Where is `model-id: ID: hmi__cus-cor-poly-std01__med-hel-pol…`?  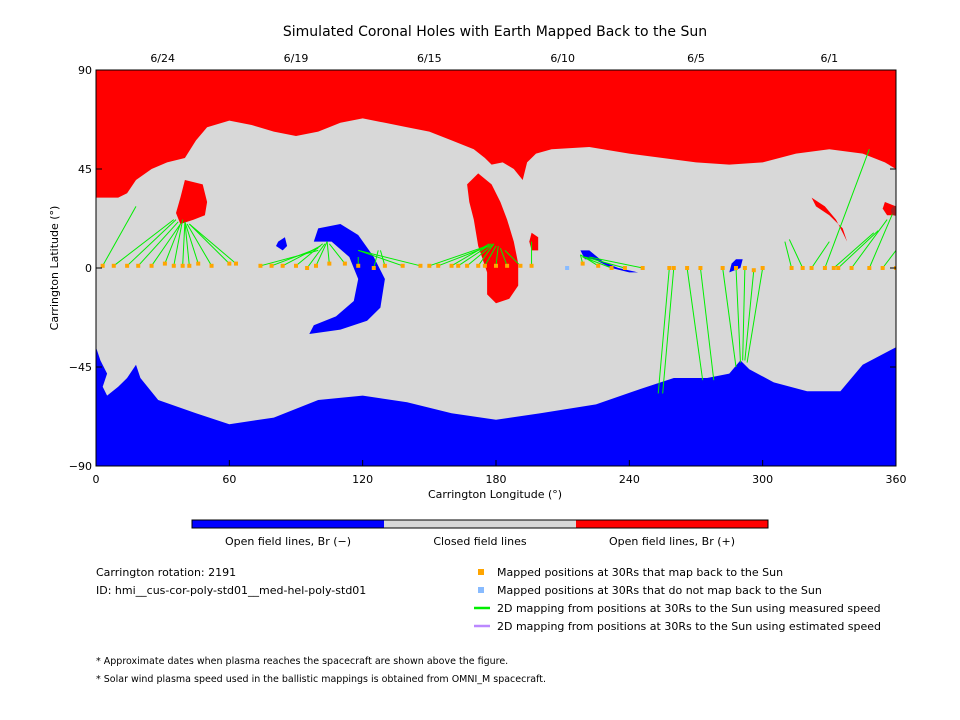 model-id: ID: hmi__cus-cor-poly-std01__med-hel-pol… is located at coordinates (231, 590).